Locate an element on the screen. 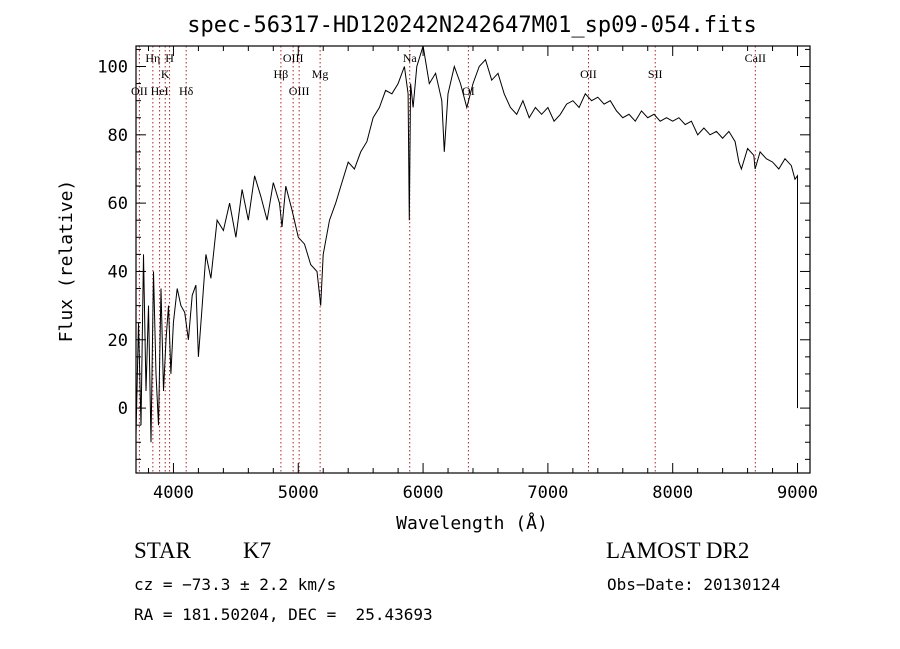 The width and height of the screenshot is (900, 649). x-tick-label-7000: 7000 is located at coordinates (547, 493).